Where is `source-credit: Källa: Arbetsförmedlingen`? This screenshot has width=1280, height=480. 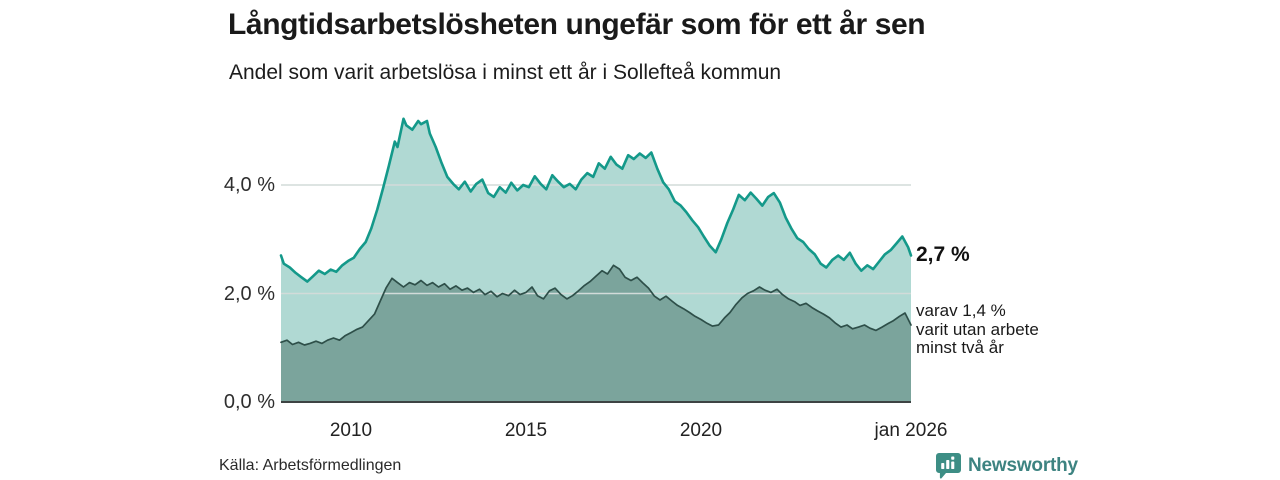 source-credit: Källa: Arbetsförmedlingen is located at coordinates (310, 465).